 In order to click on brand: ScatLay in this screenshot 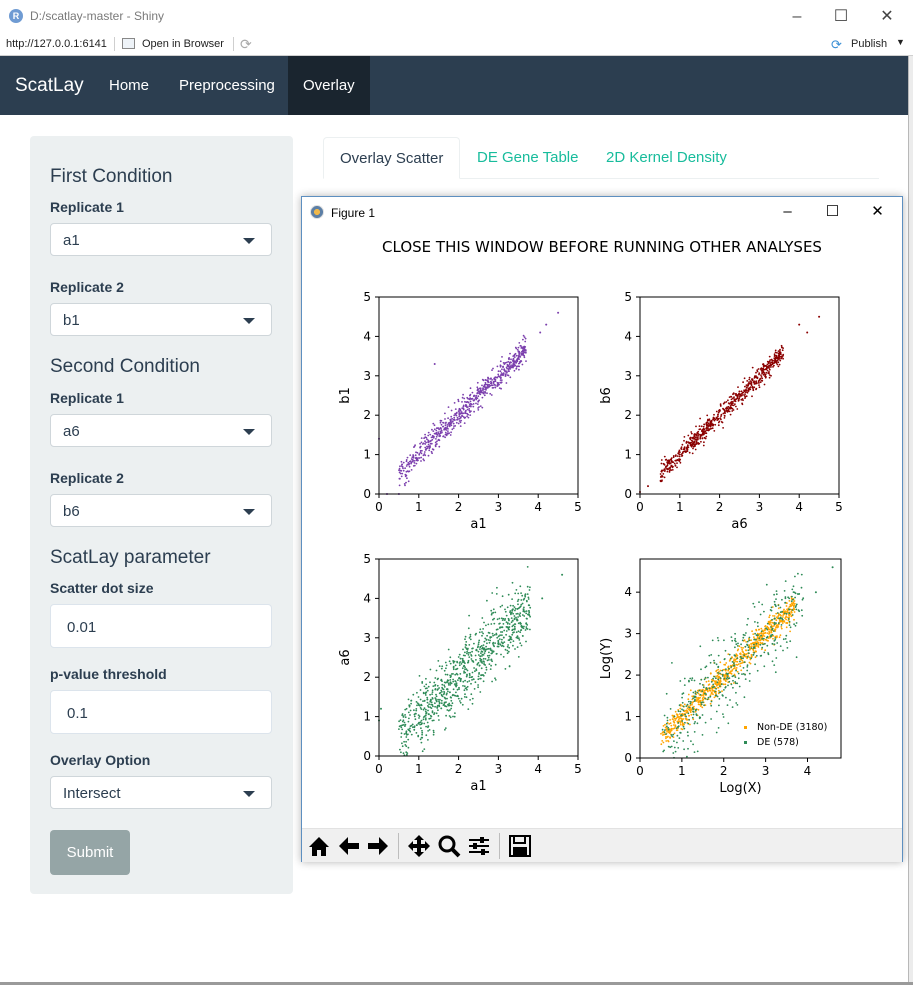, I will do `click(49, 85)`.